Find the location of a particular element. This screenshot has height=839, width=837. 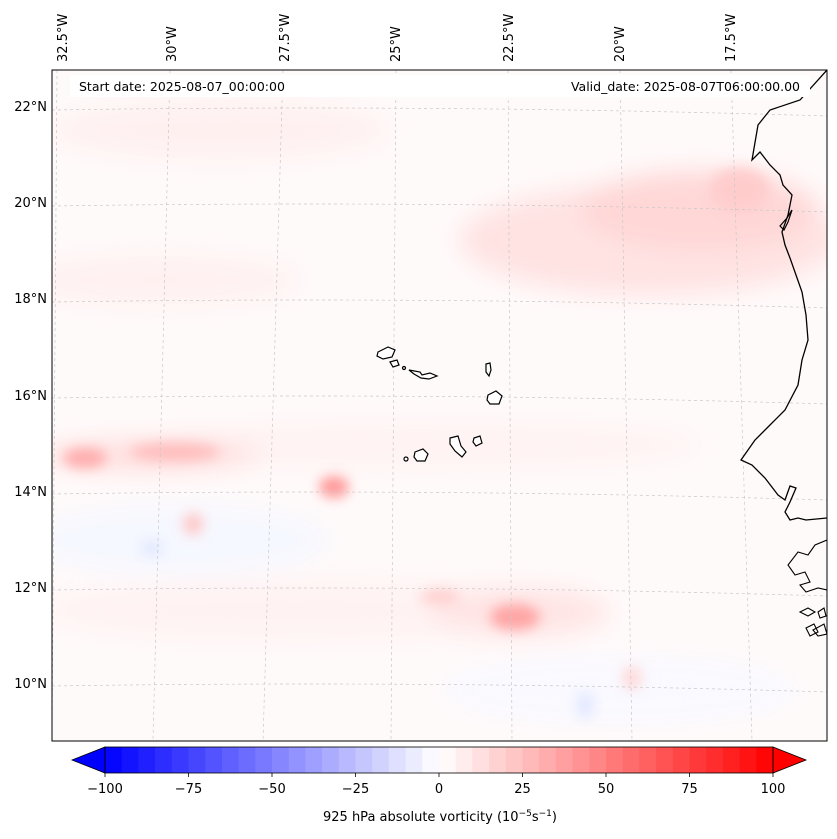

header-box is located at coordinates (440, 86).